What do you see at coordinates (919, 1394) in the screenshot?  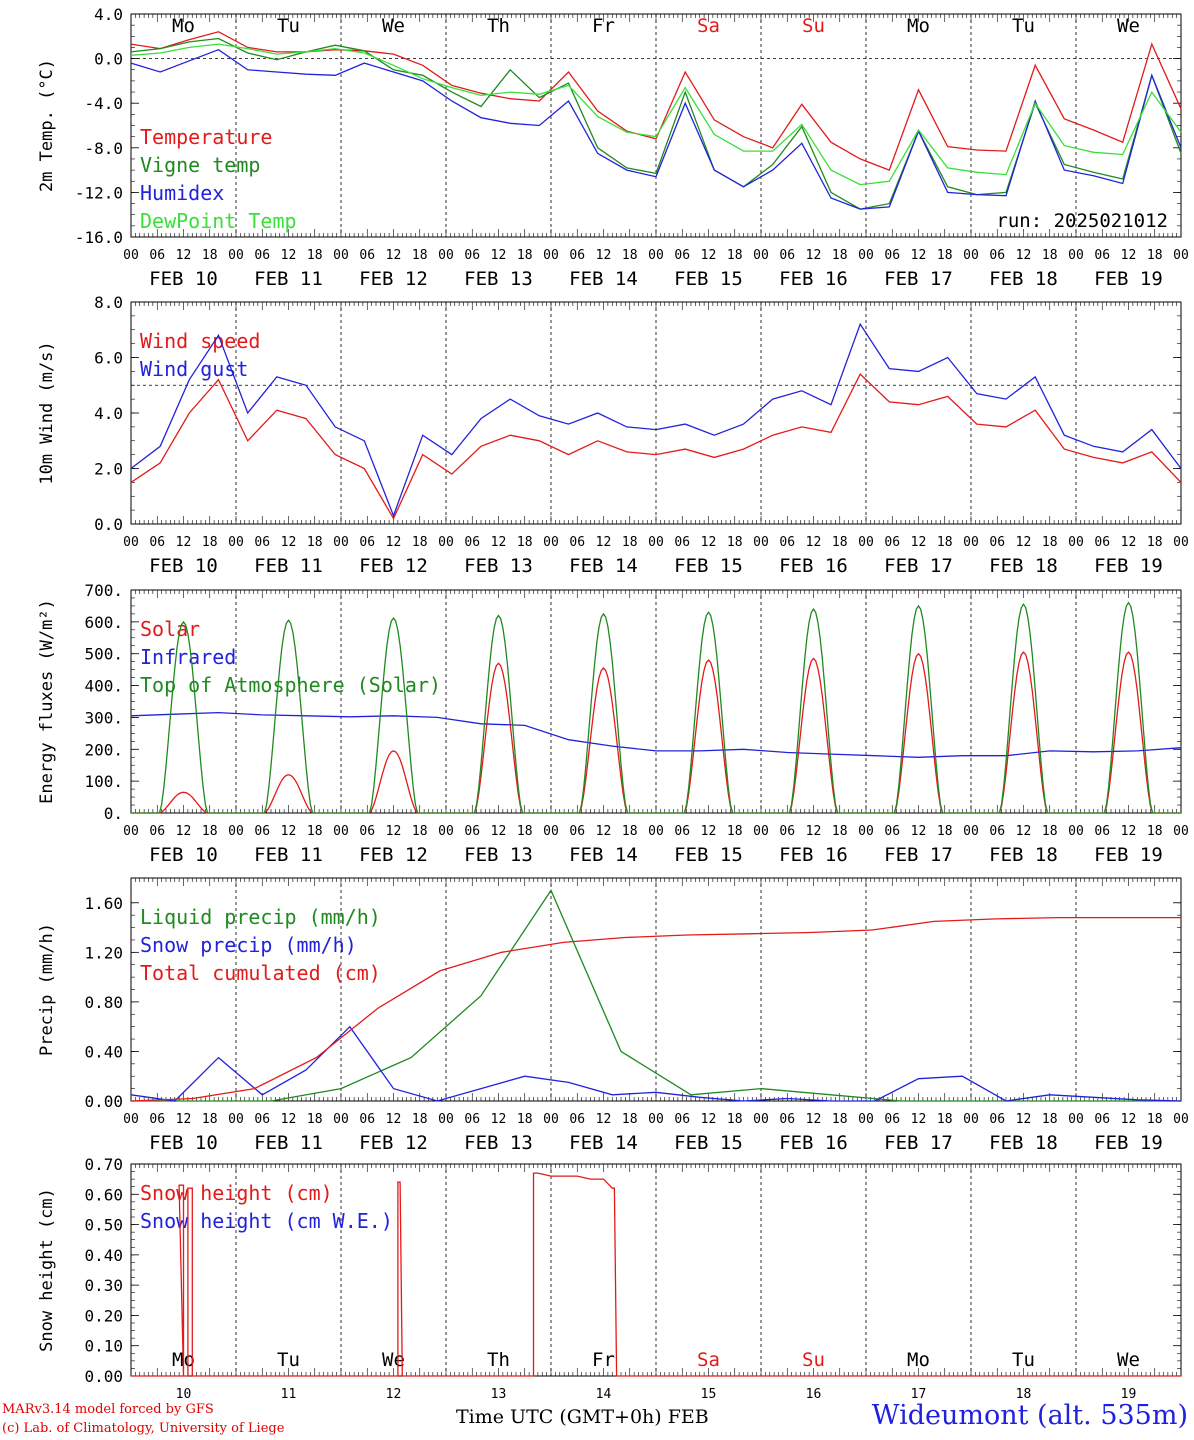 I see `day-number-label: 17` at bounding box center [919, 1394].